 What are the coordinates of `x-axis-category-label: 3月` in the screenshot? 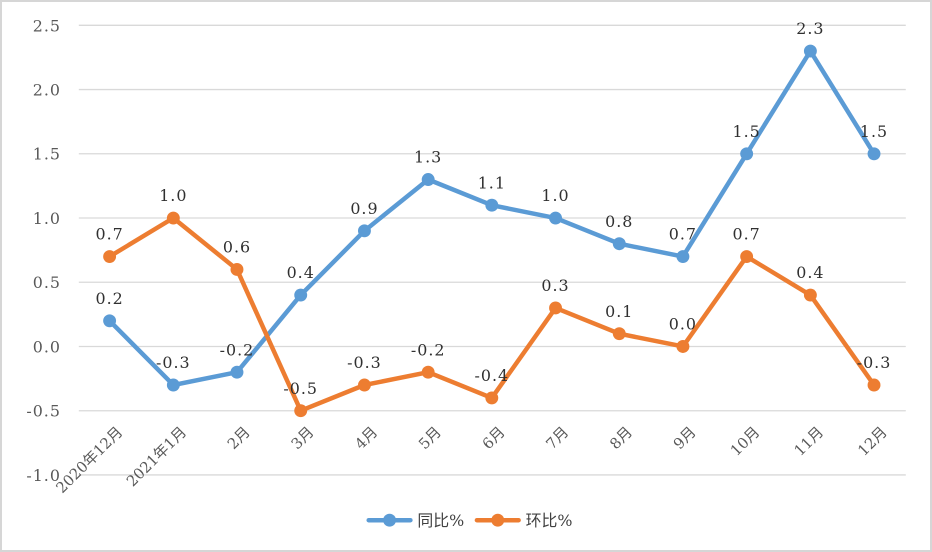 It's located at (302, 438).